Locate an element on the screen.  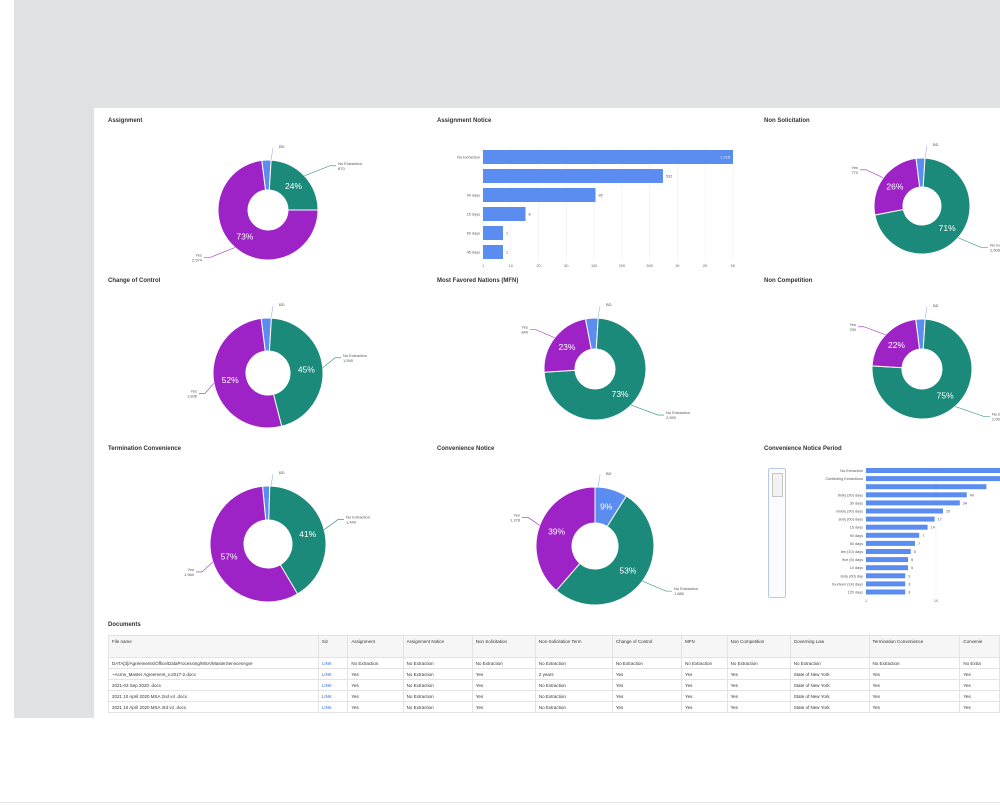
bar-category-label: 90 days is located at coordinates (856, 536).